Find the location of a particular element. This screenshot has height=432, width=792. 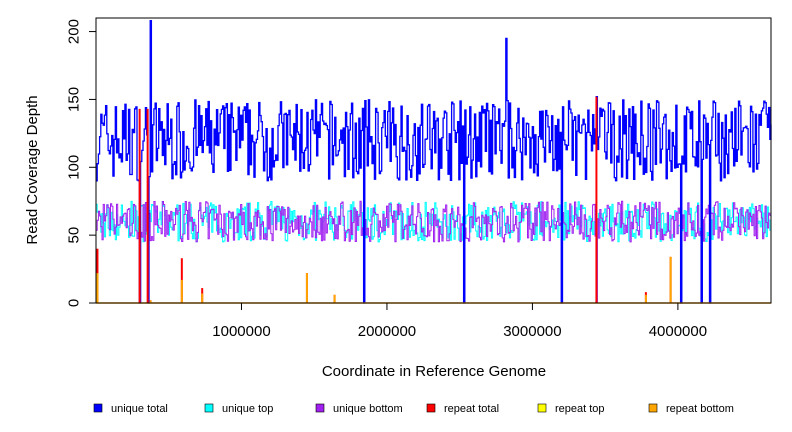

legend-label: repeat bottom is located at coordinates (700, 409).